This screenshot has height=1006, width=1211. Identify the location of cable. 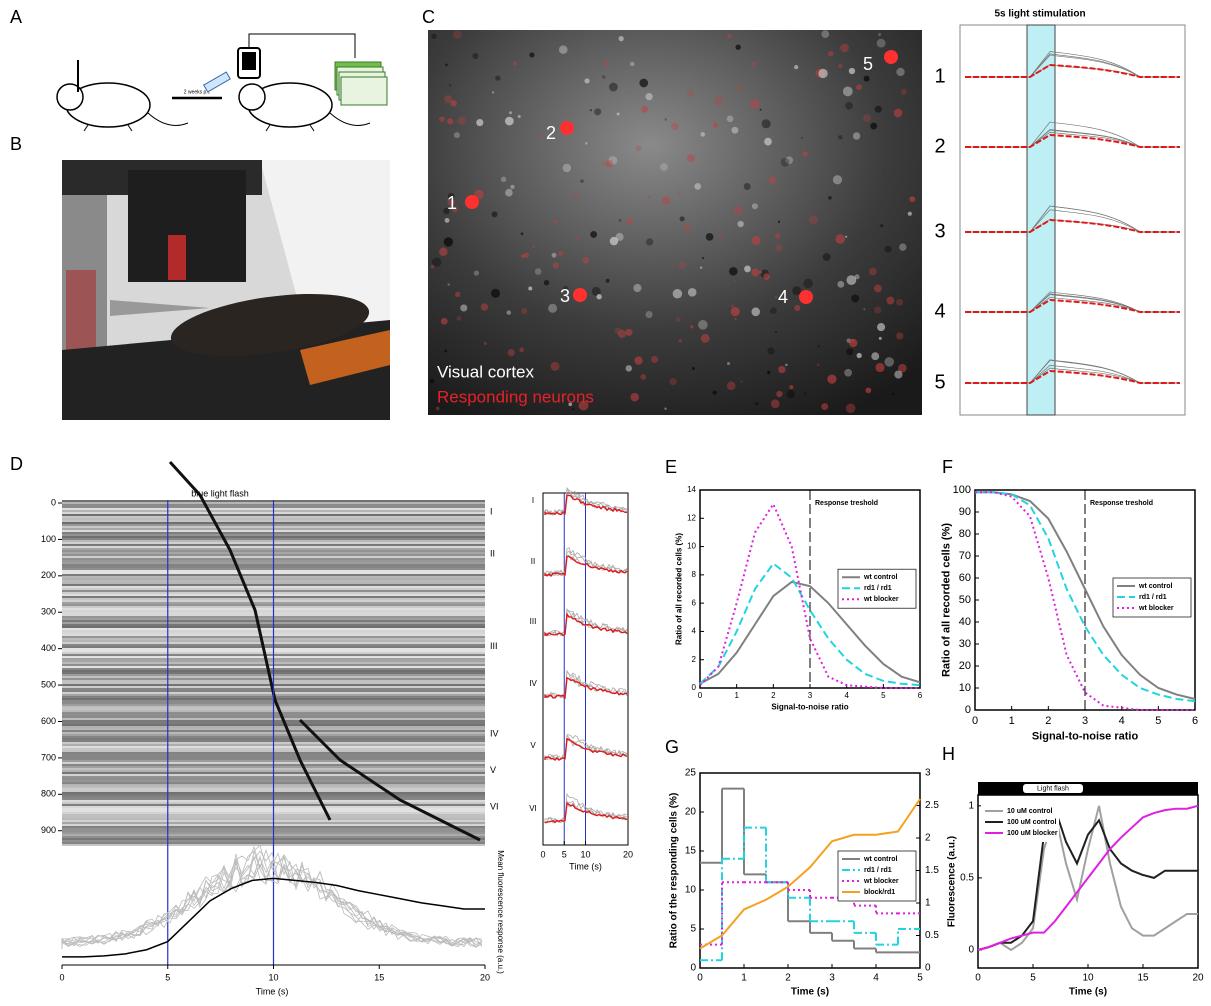
(302, 45).